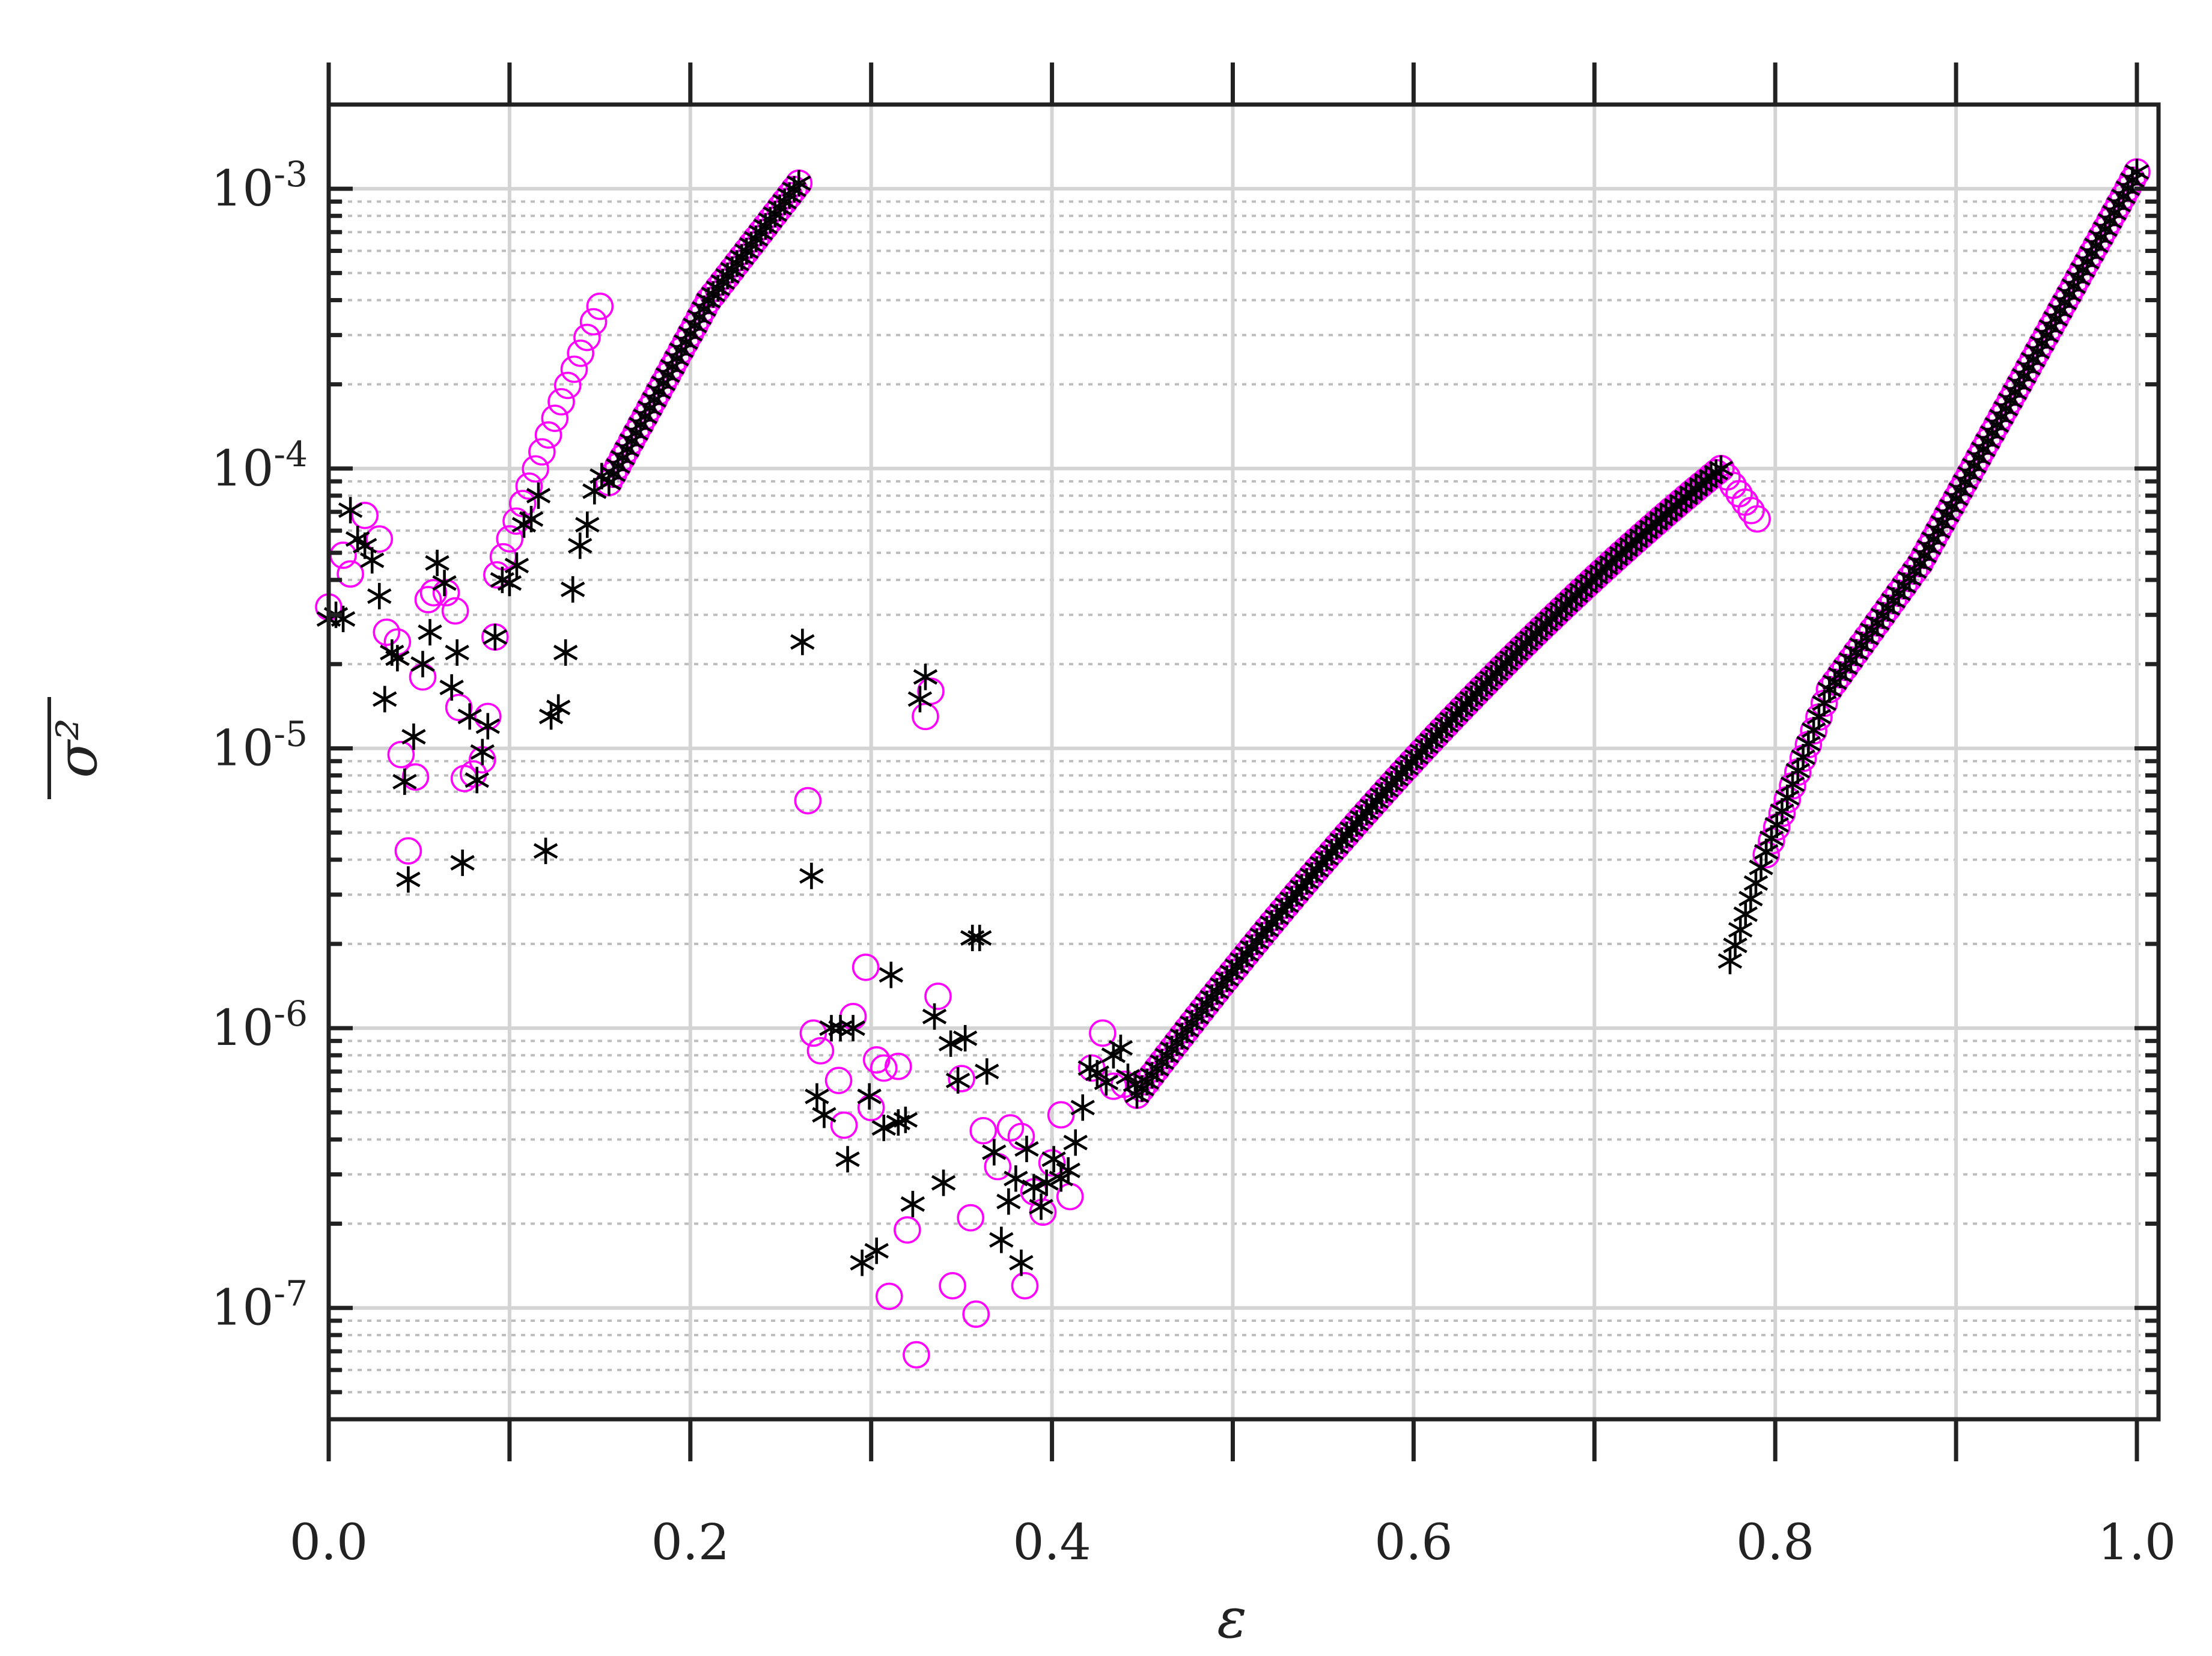 Image resolution: width=2212 pixels, height=1656 pixels. Describe the element at coordinates (1052, 1543) in the screenshot. I see `x-tick-label: 0.4` at that location.